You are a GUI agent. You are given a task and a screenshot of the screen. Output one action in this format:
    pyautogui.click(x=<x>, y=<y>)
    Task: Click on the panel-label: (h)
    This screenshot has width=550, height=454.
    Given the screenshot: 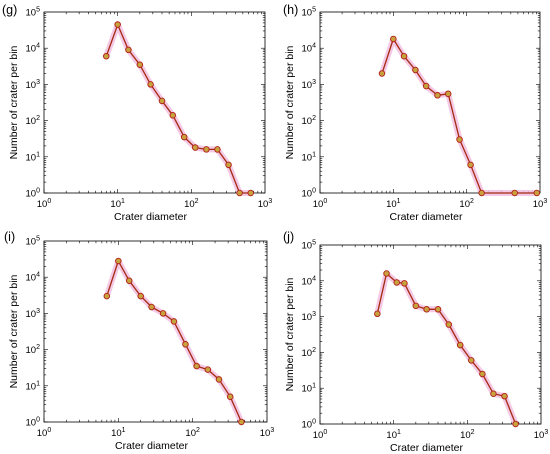 What is the action you would take?
    pyautogui.click(x=290, y=10)
    